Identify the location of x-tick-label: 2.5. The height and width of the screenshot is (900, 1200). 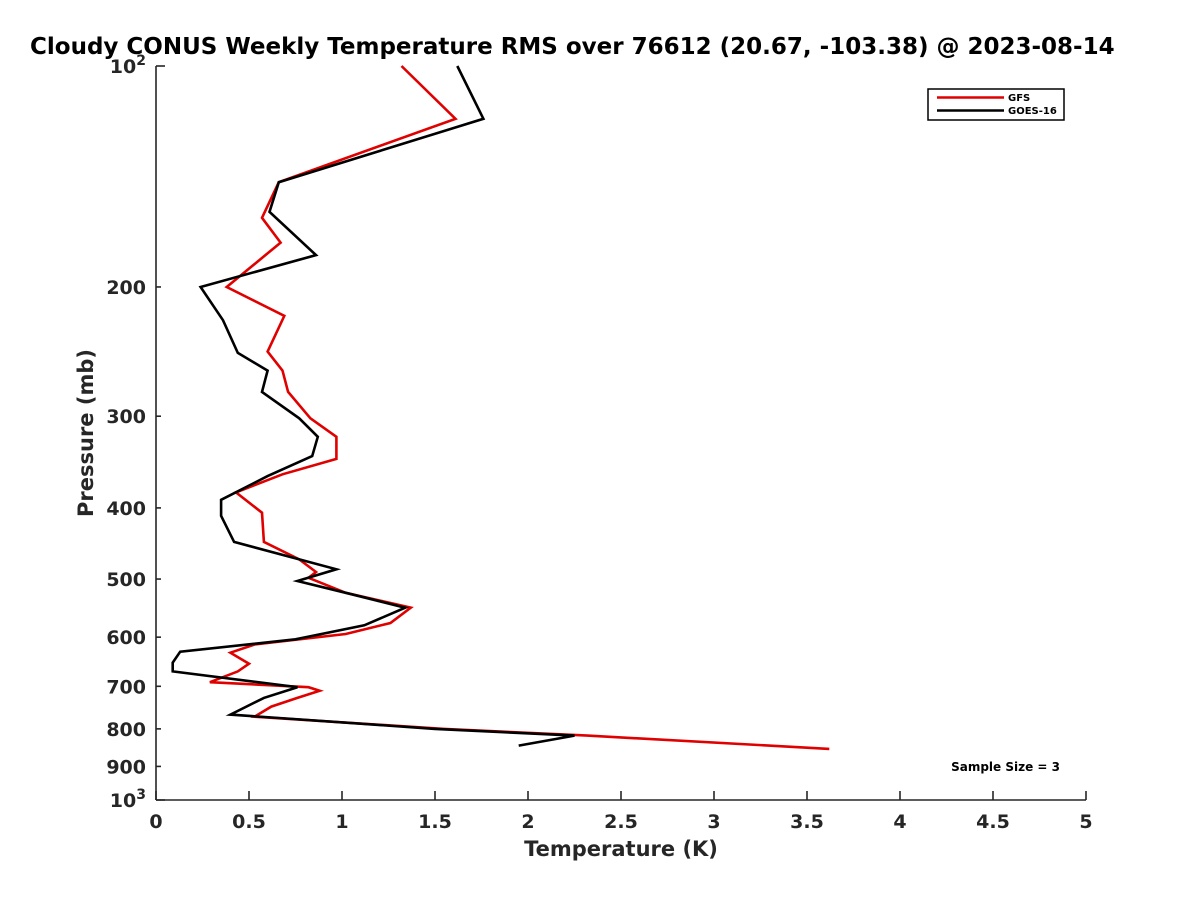
(621, 822).